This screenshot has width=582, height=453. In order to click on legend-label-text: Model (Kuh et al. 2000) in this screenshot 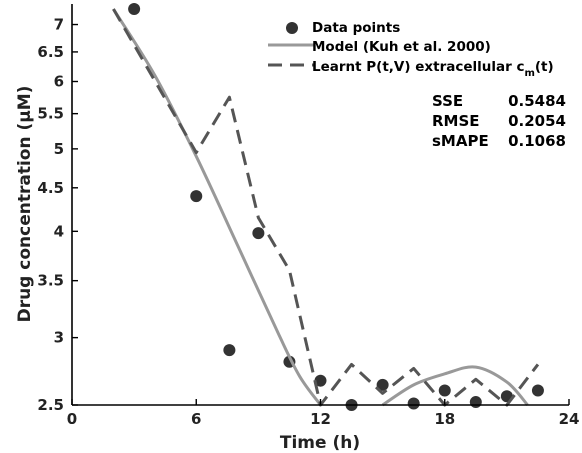, I will do `click(401, 47)`.